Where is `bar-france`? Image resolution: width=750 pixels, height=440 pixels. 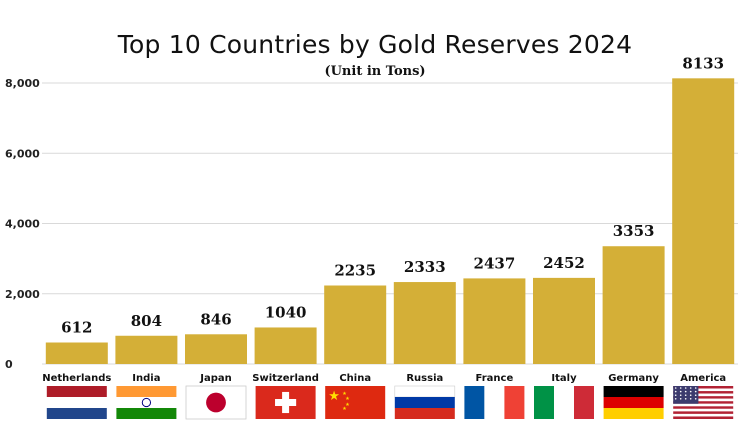 bar-france is located at coordinates (494, 321).